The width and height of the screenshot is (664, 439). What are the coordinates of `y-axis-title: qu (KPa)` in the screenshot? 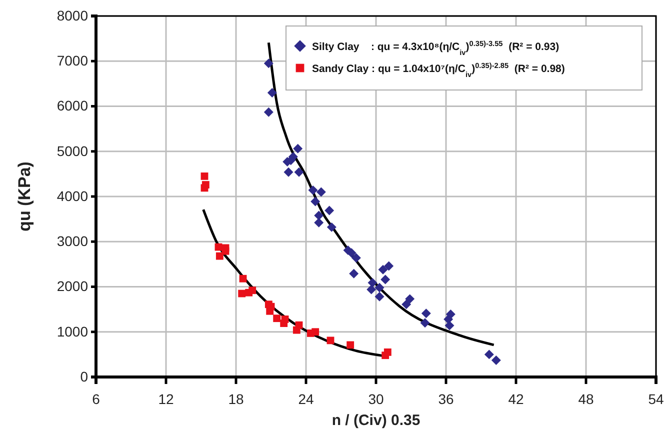 It's located at (24, 197).